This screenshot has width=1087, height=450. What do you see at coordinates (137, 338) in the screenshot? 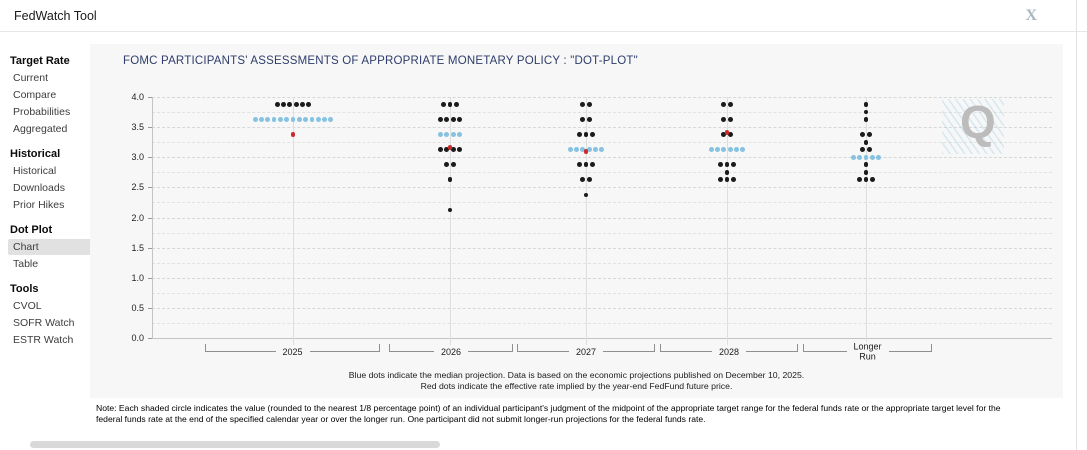
I see `y-axis-label: 0.0` at bounding box center [137, 338].